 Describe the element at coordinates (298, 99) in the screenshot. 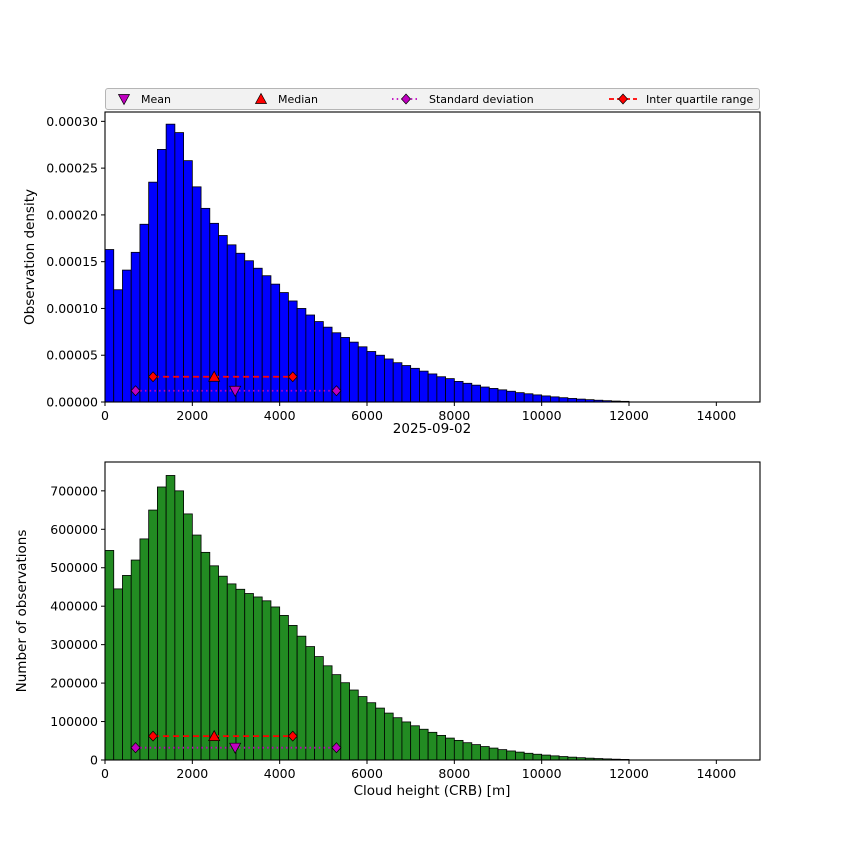

I see `legend-label: Median` at that location.